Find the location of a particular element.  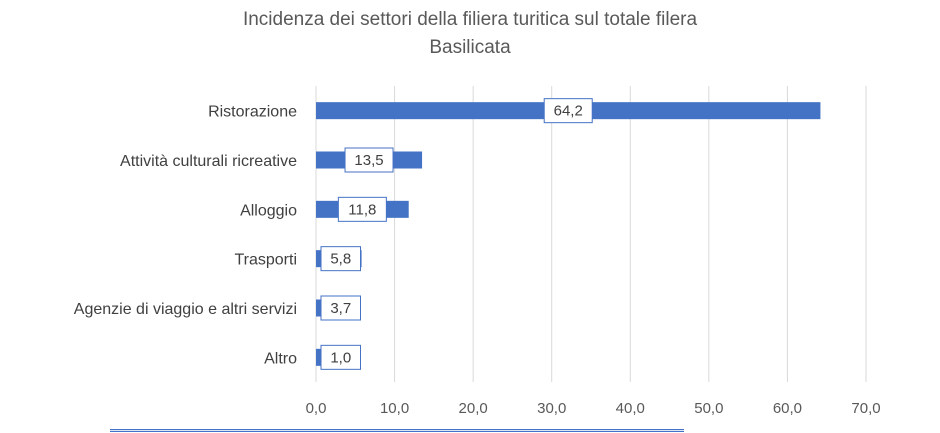

x-tick-label: 40,0 is located at coordinates (630, 408).